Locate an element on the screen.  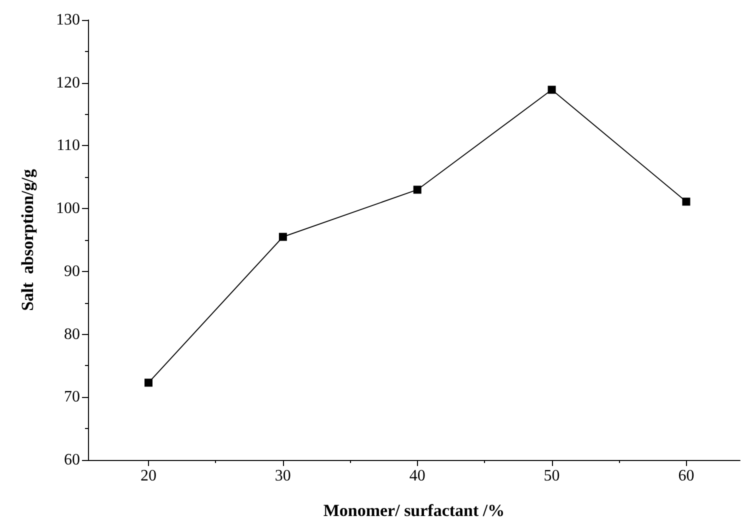
y-tick-label: 130 is located at coordinates (68, 20).